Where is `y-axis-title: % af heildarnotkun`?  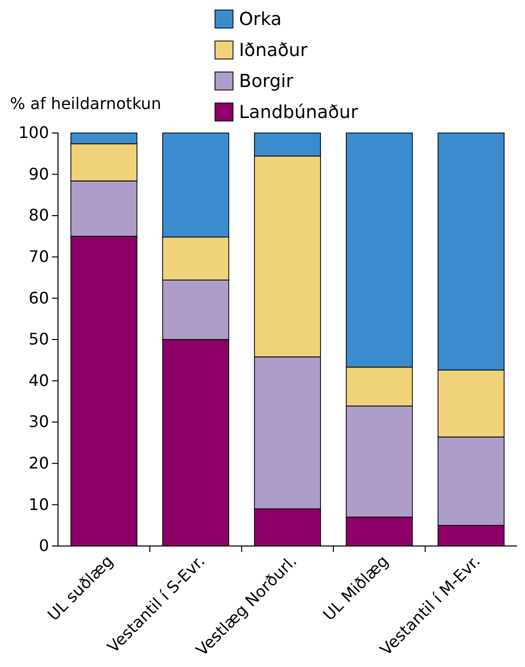
y-axis-title: % af heildarnotkun is located at coordinates (86, 103).